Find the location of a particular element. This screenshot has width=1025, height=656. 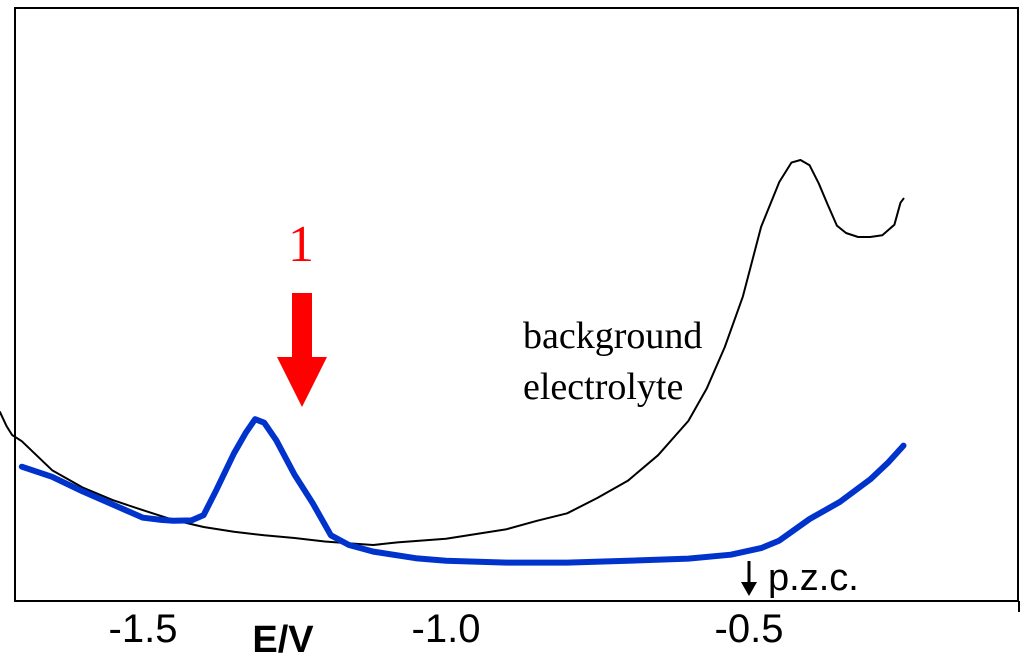

pzc-arrow-icon is located at coordinates (749, 578).